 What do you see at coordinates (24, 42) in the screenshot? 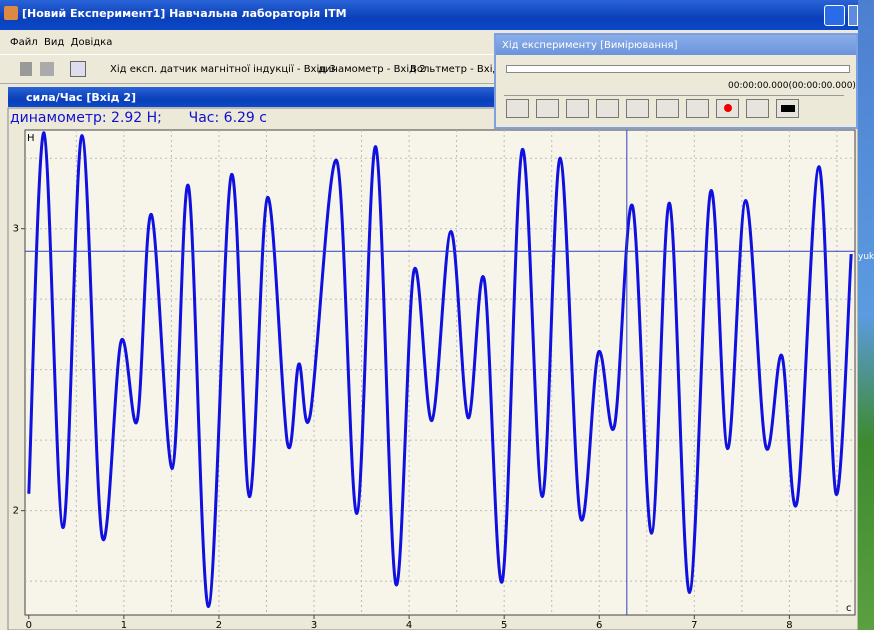
I see `menu-item: Файл` at bounding box center [24, 42].